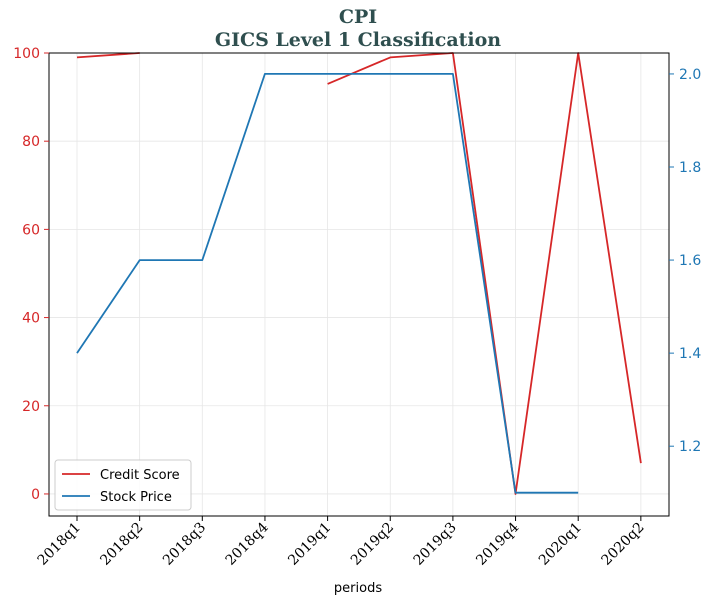 Image resolution: width=712 pixels, height=605 pixels. I want to click on x-tick-label: 2020q2, so click(623, 544).